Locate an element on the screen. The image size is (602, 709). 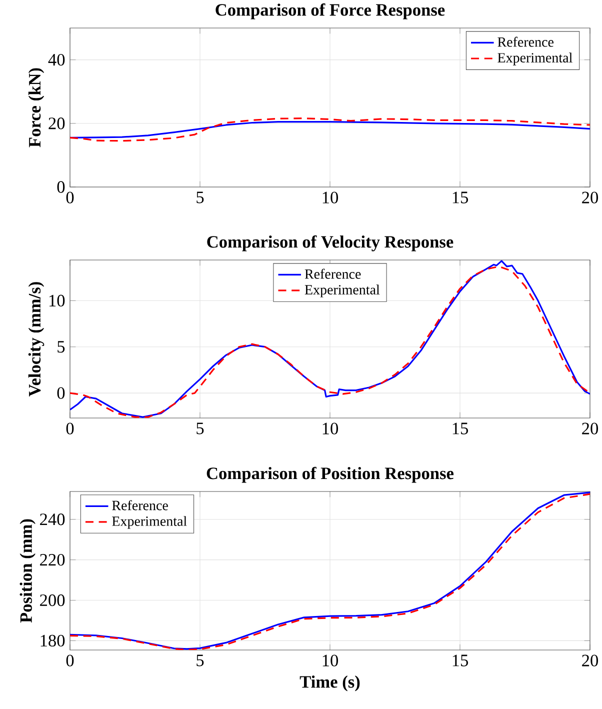
y-tick-label: 10 is located at coordinates (57, 300).